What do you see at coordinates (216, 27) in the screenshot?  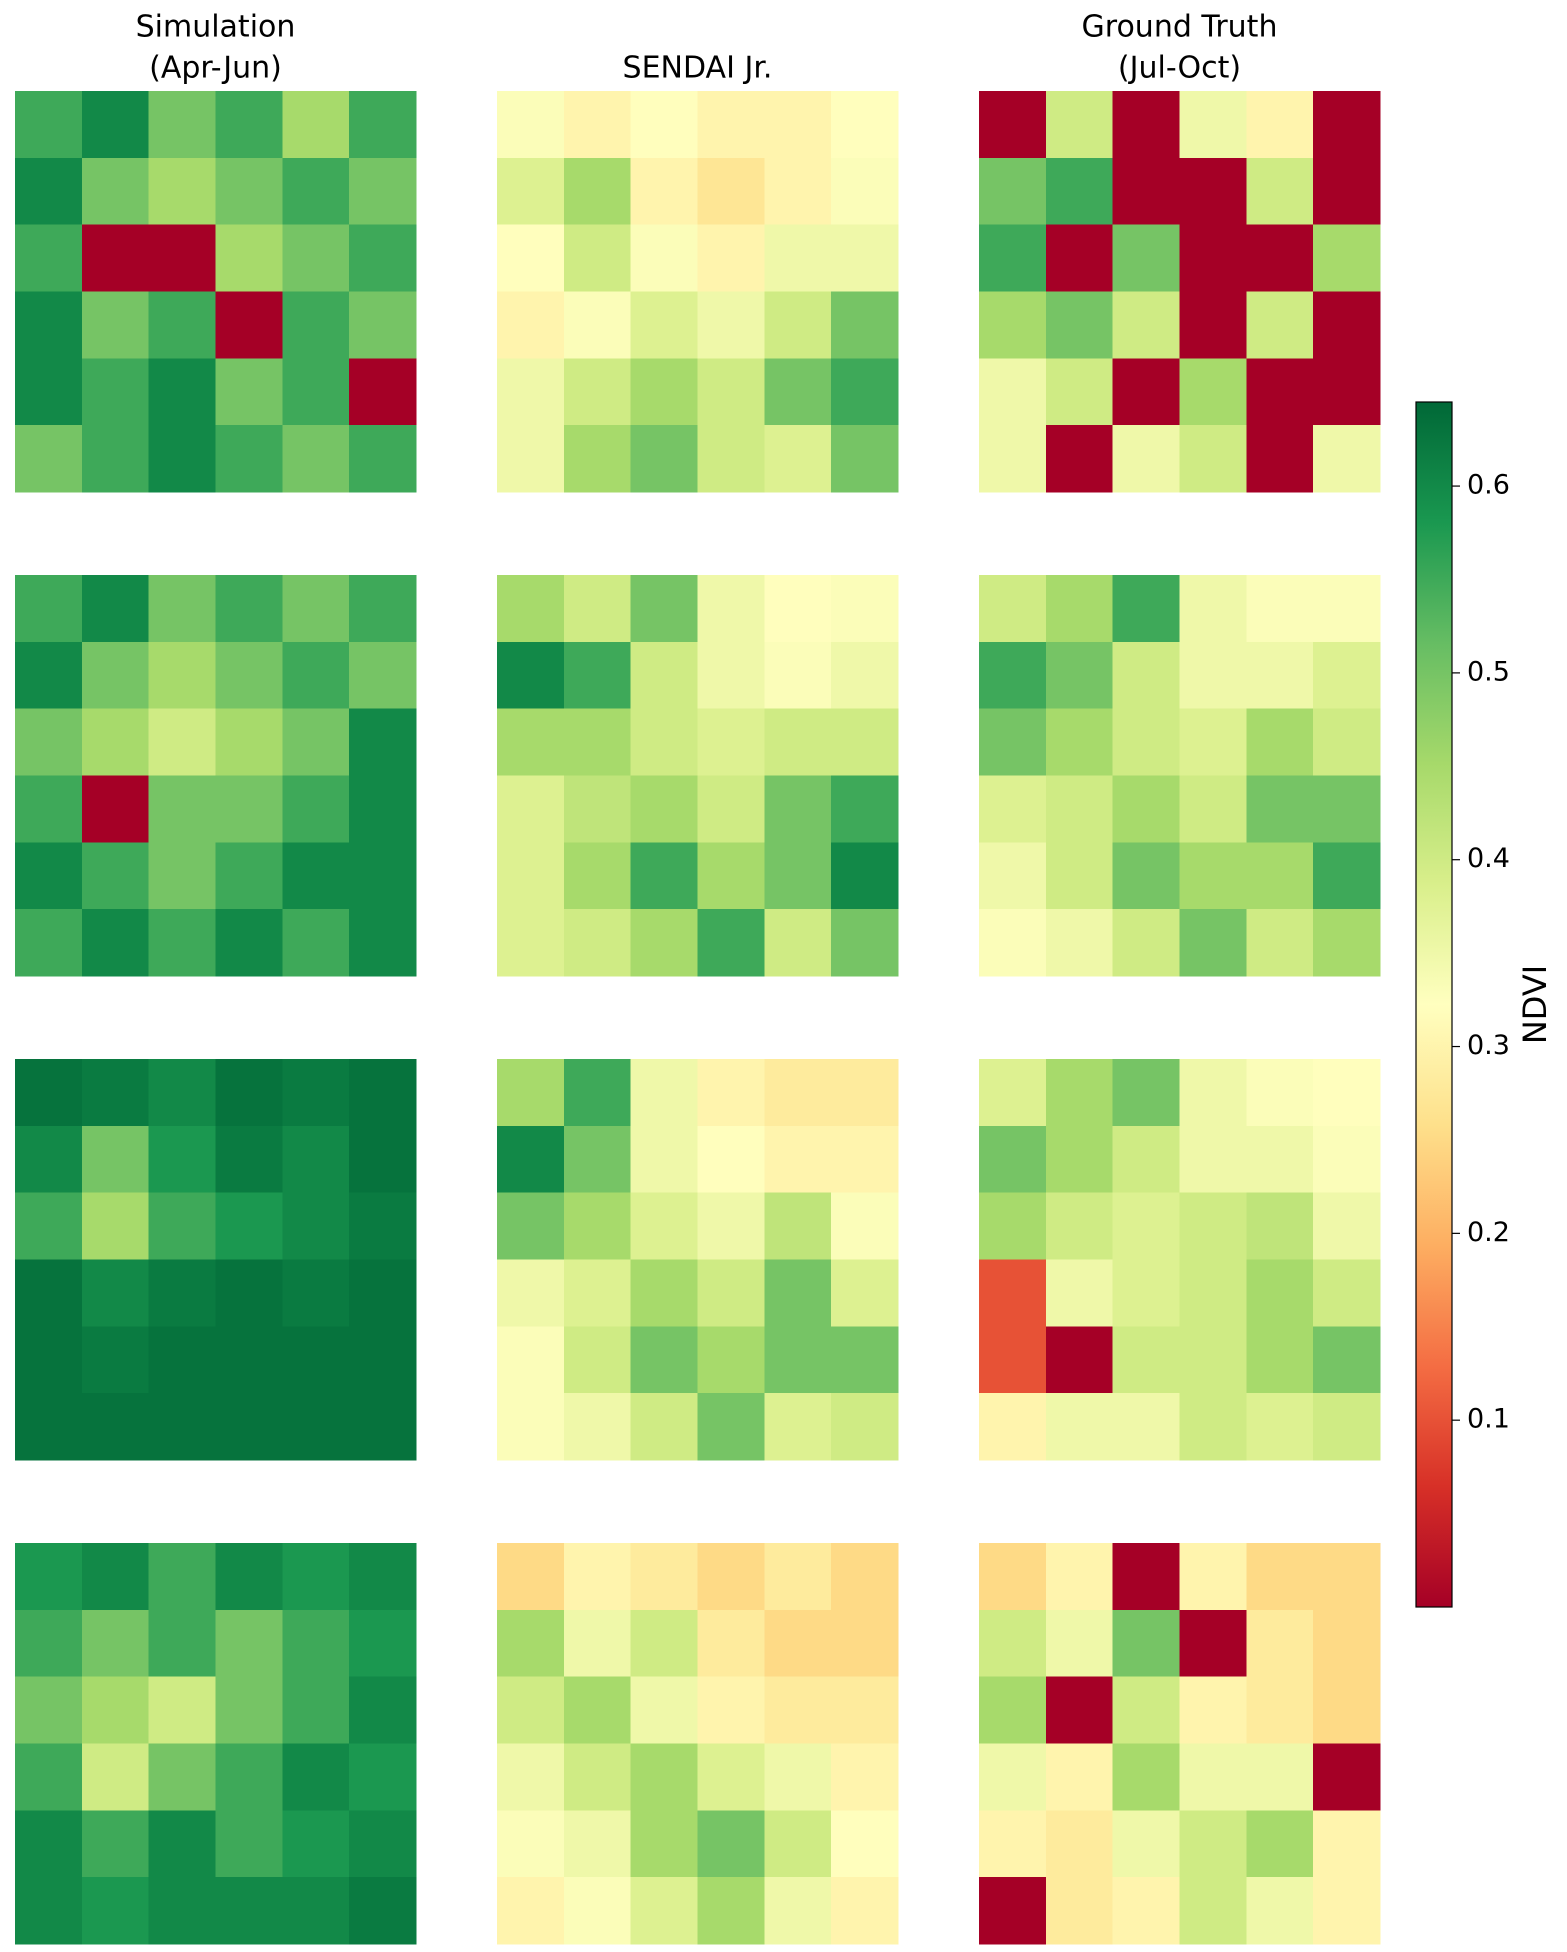 I see `column-title: Simulation` at bounding box center [216, 27].